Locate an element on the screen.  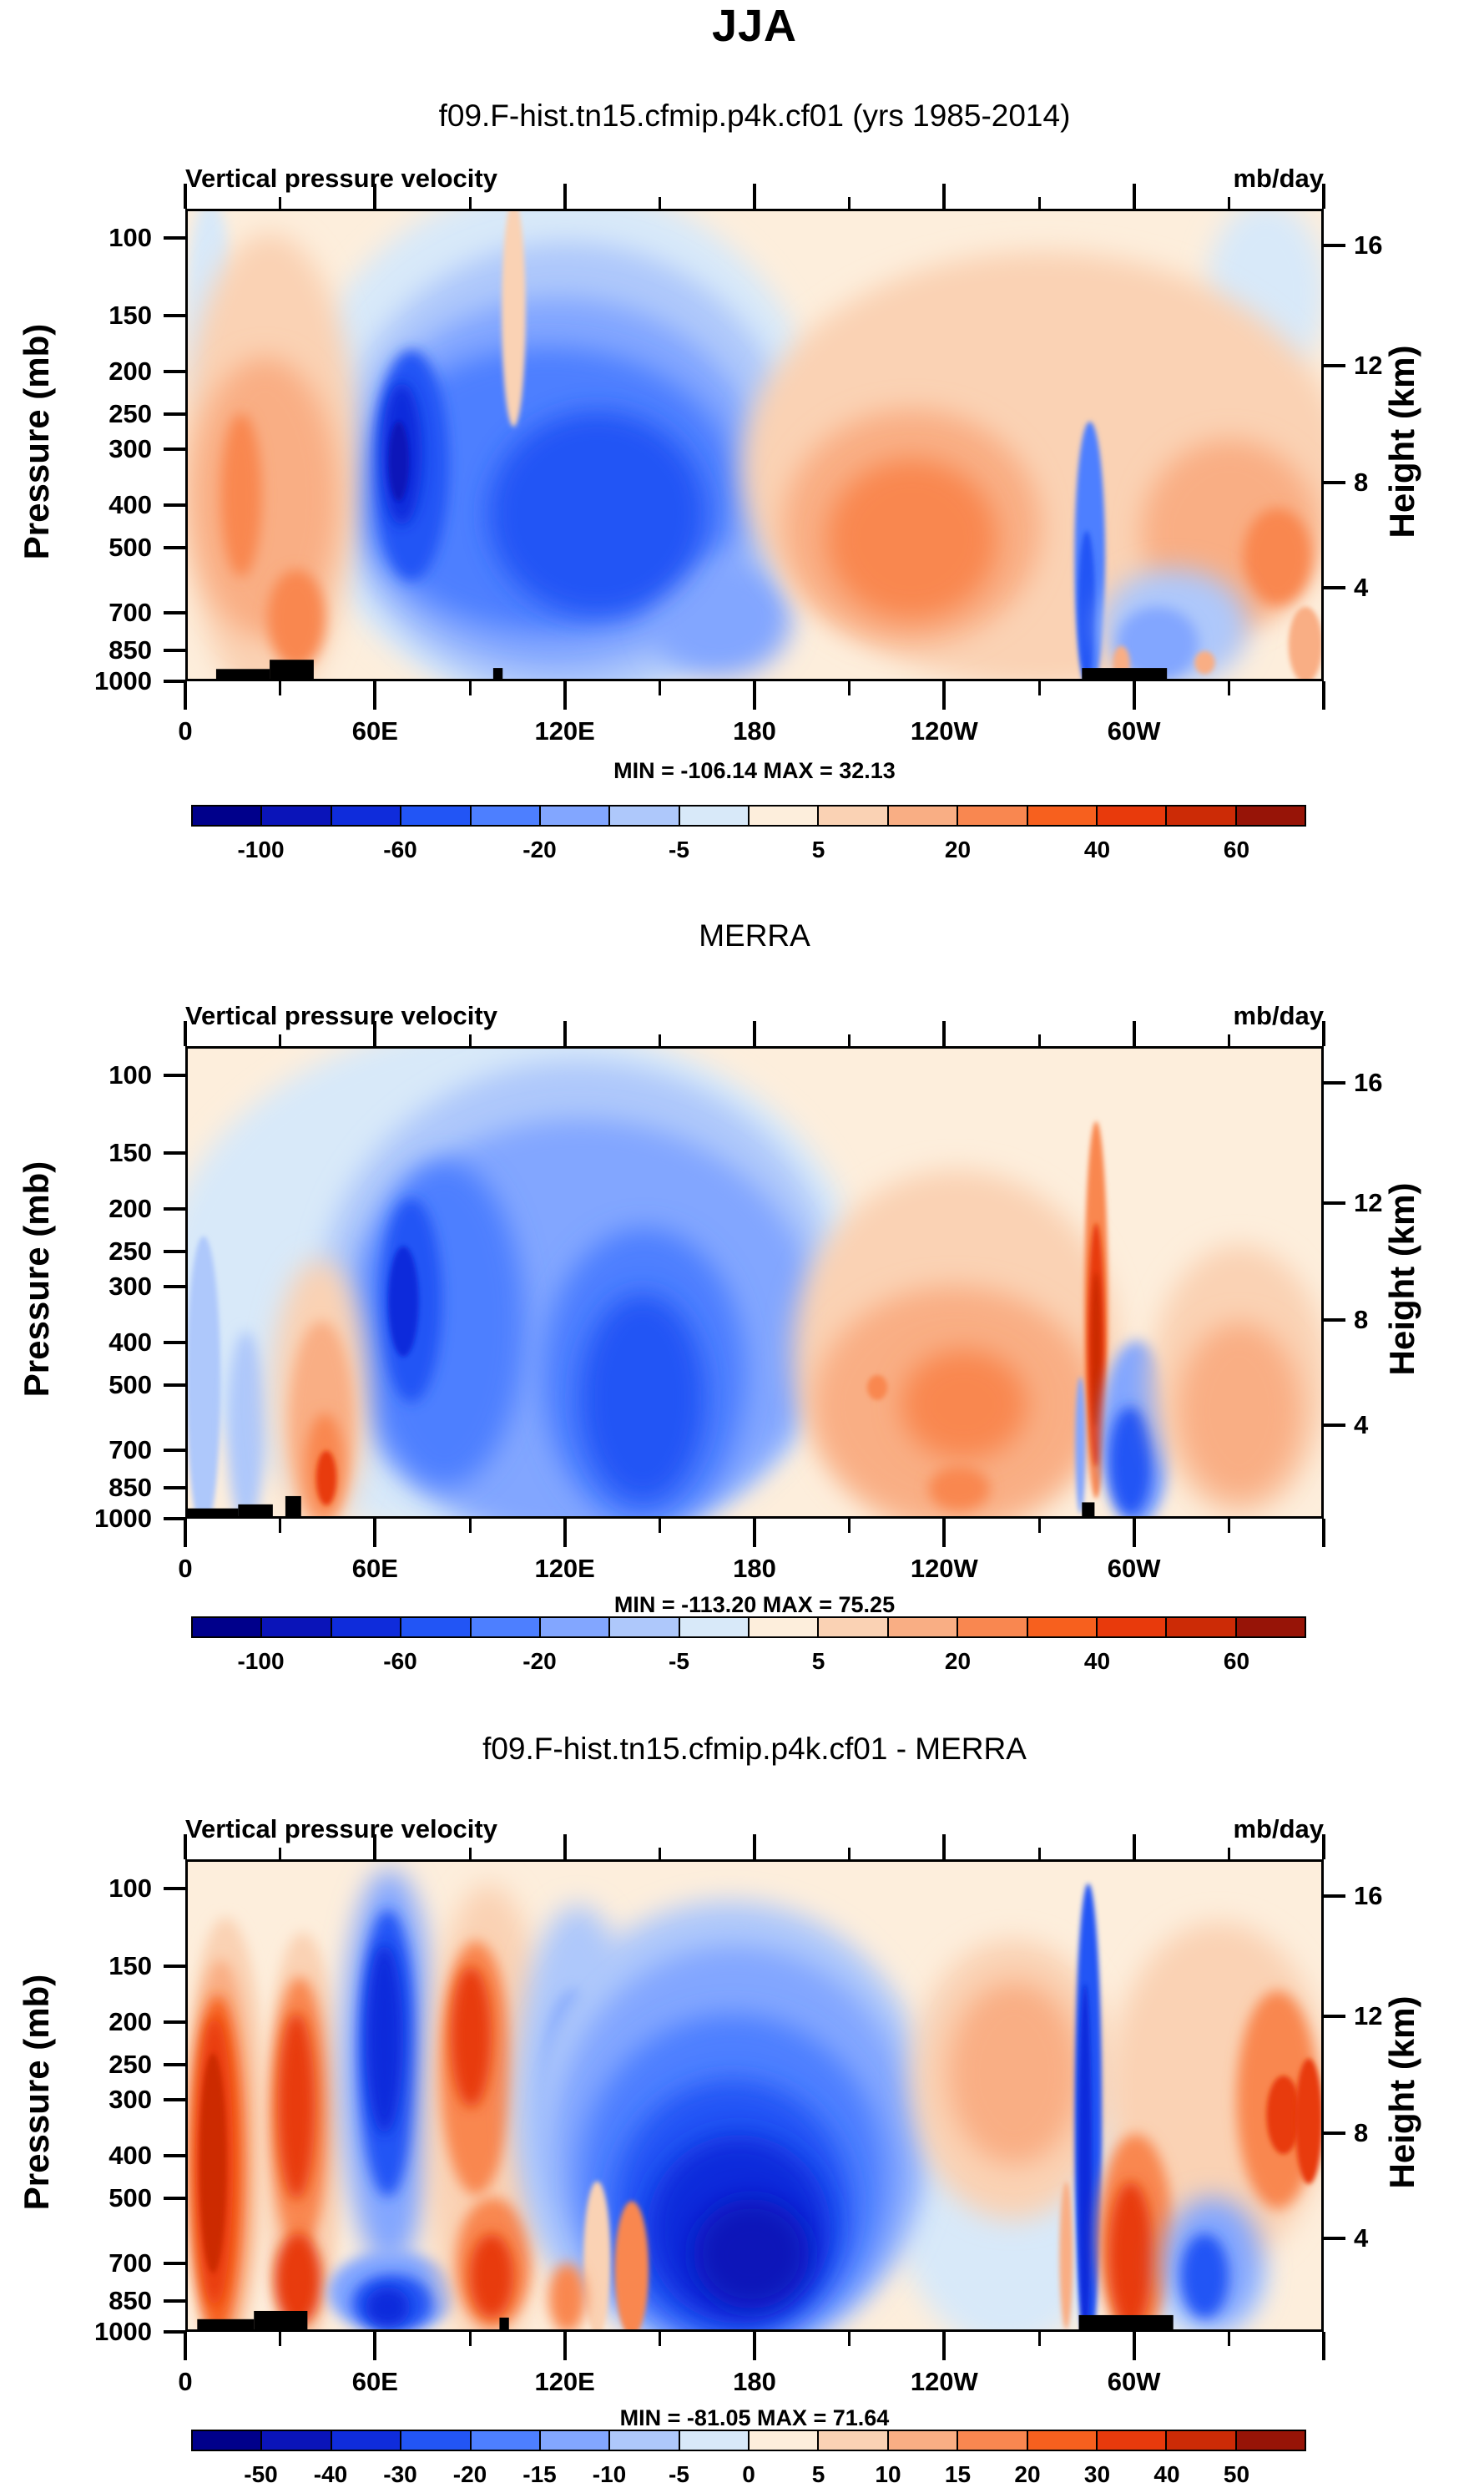
pressure-tick-label: 200 is located at coordinates (130, 2021).